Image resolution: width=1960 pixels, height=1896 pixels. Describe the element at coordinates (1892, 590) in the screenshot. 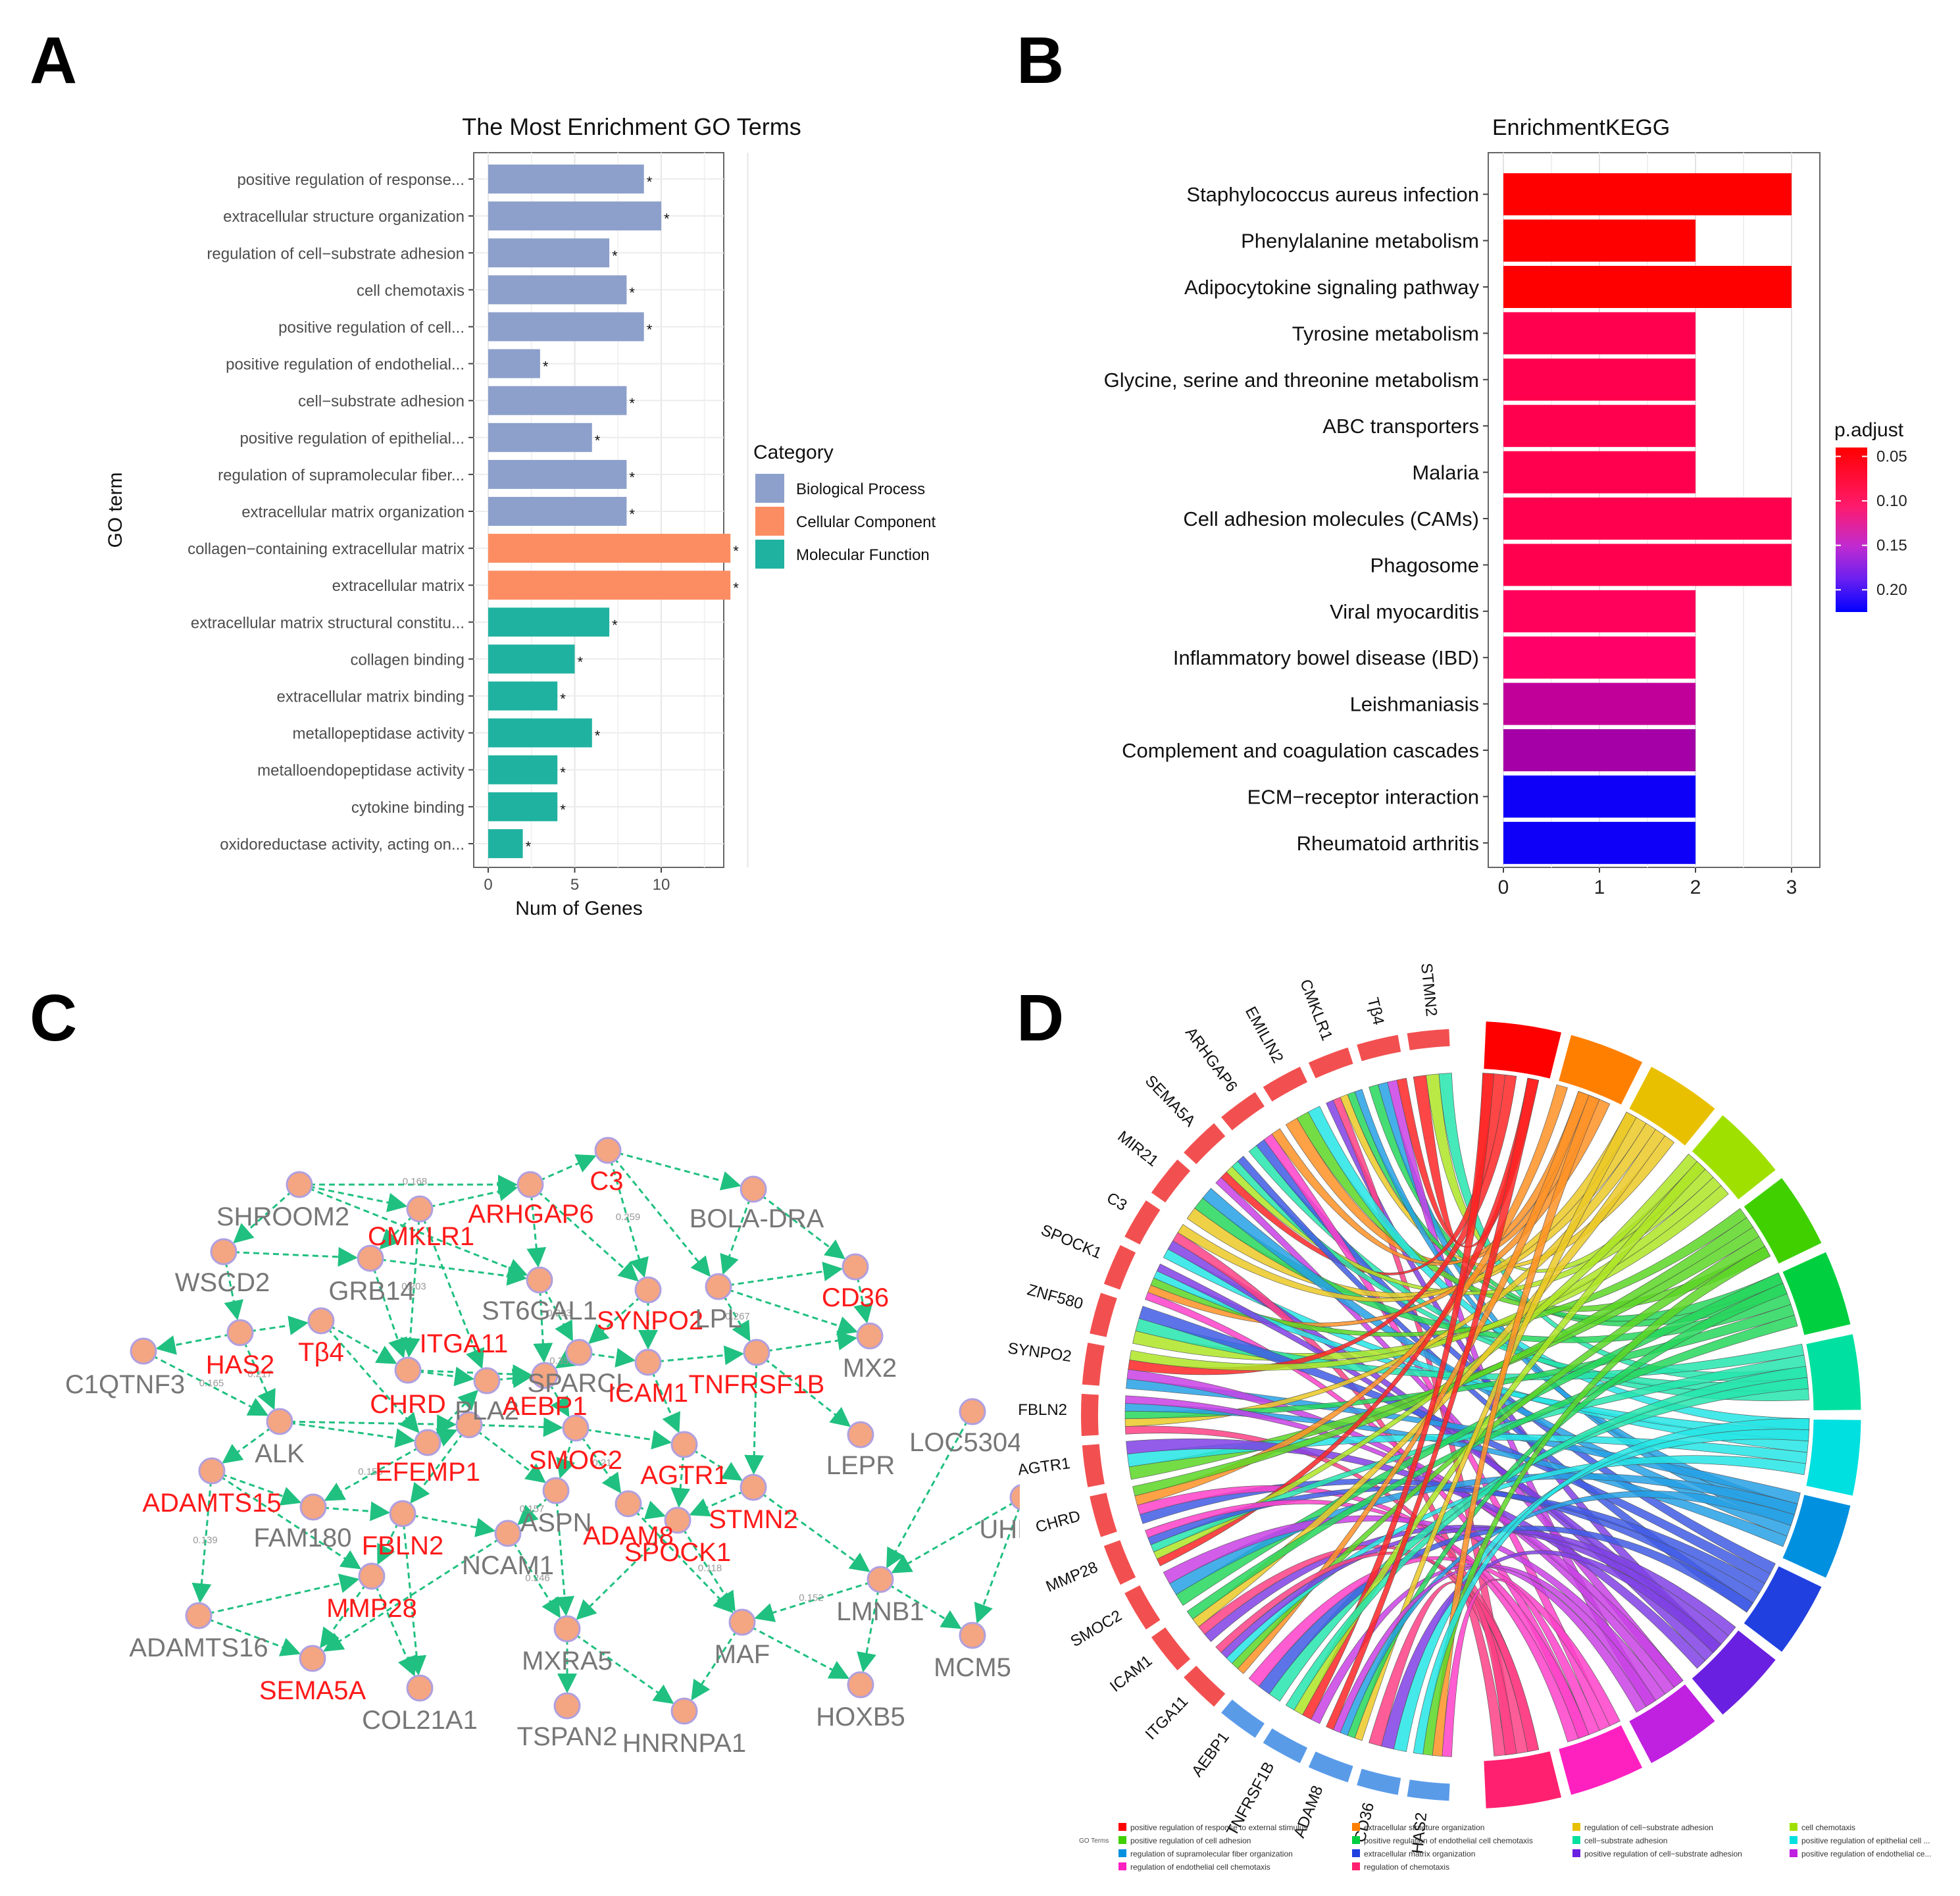

I see `colorbar-tick-label: 0.20` at that location.